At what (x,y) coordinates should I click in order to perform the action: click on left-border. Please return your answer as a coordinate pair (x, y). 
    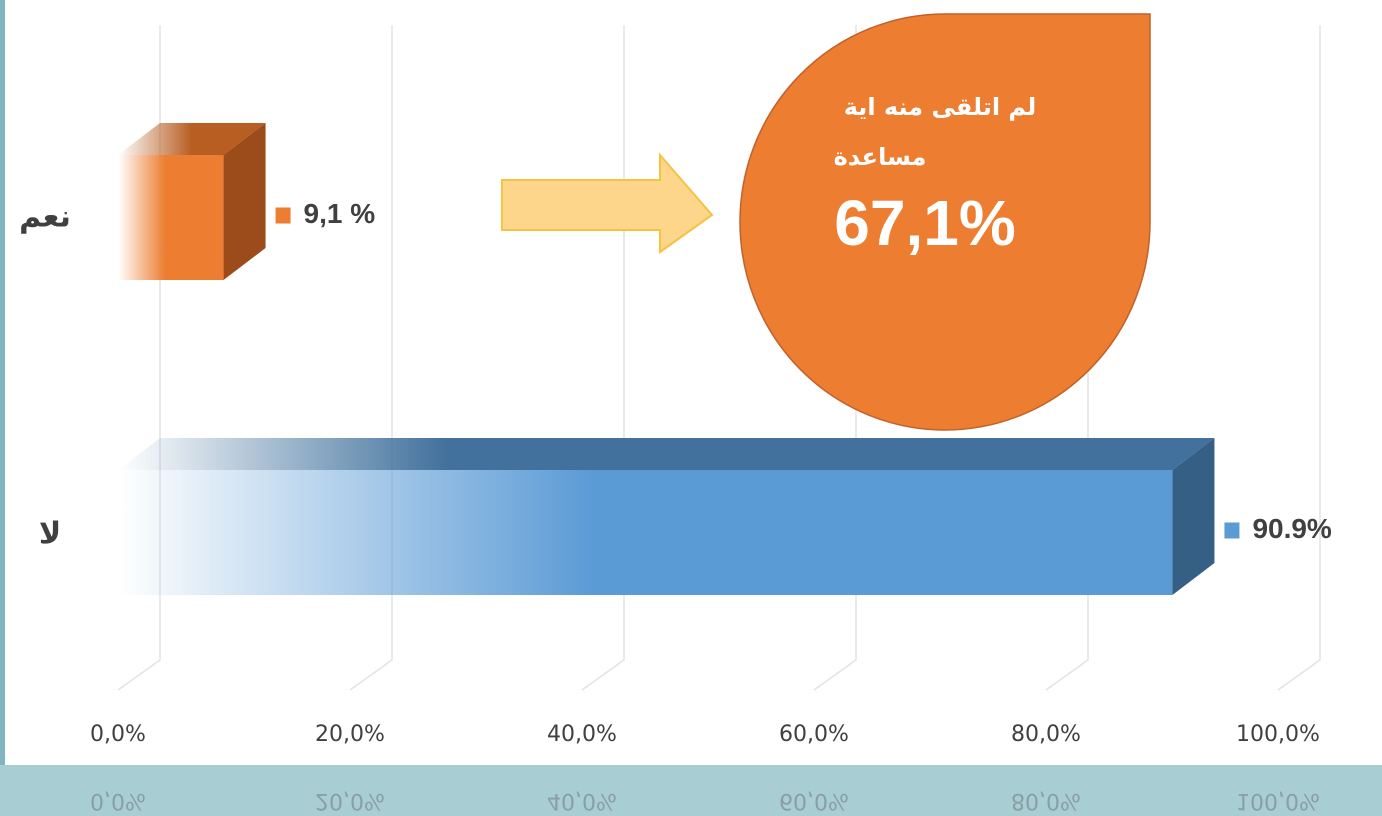
    Looking at the image, I should click on (2, 408).